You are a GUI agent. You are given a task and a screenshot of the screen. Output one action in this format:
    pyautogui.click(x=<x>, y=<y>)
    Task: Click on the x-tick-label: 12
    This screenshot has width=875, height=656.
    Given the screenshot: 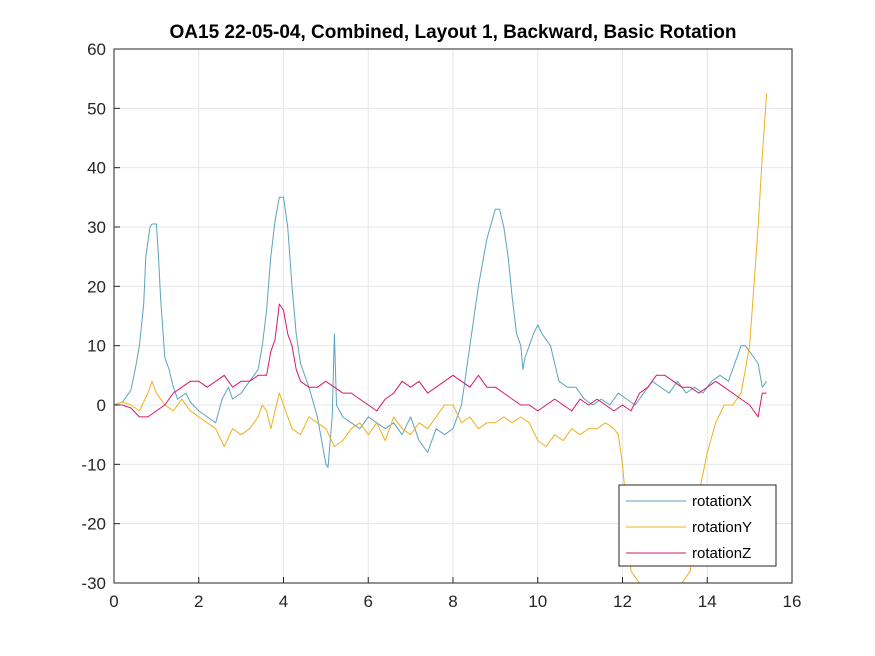 What is the action you would take?
    pyautogui.click(x=622, y=601)
    